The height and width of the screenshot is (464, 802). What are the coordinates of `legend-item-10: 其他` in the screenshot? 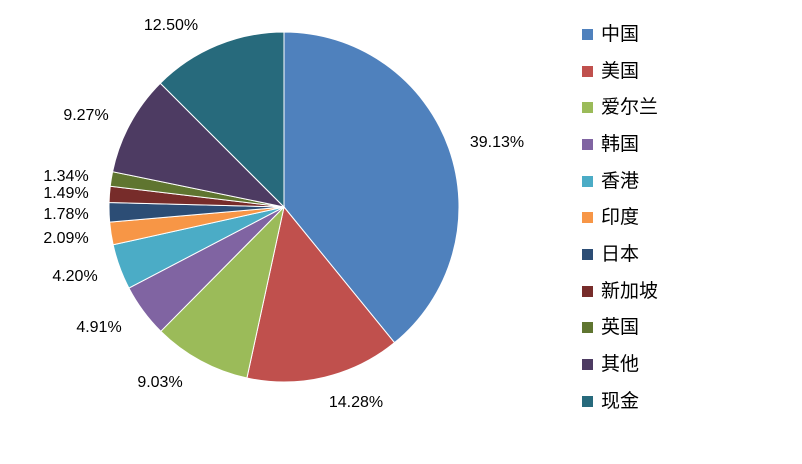 It's located at (620, 364).